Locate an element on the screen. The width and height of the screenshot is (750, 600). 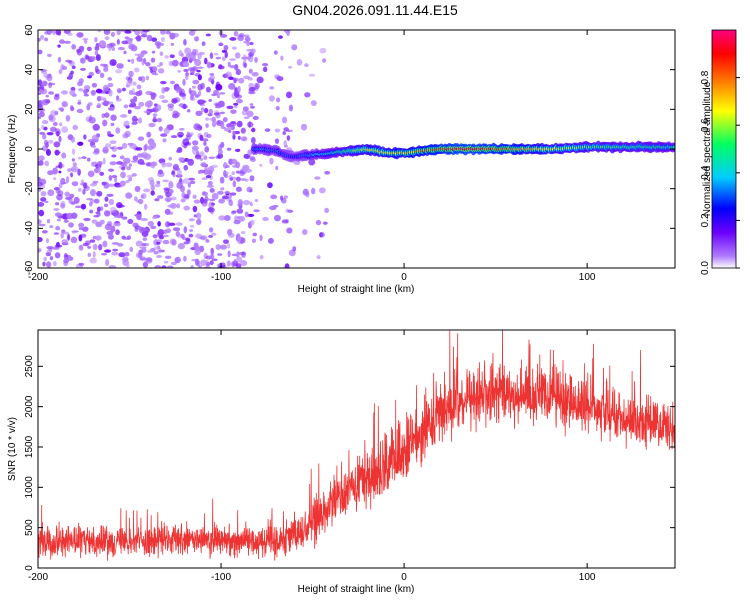
spectrogram-x-tick-label: 0 is located at coordinates (404, 277).